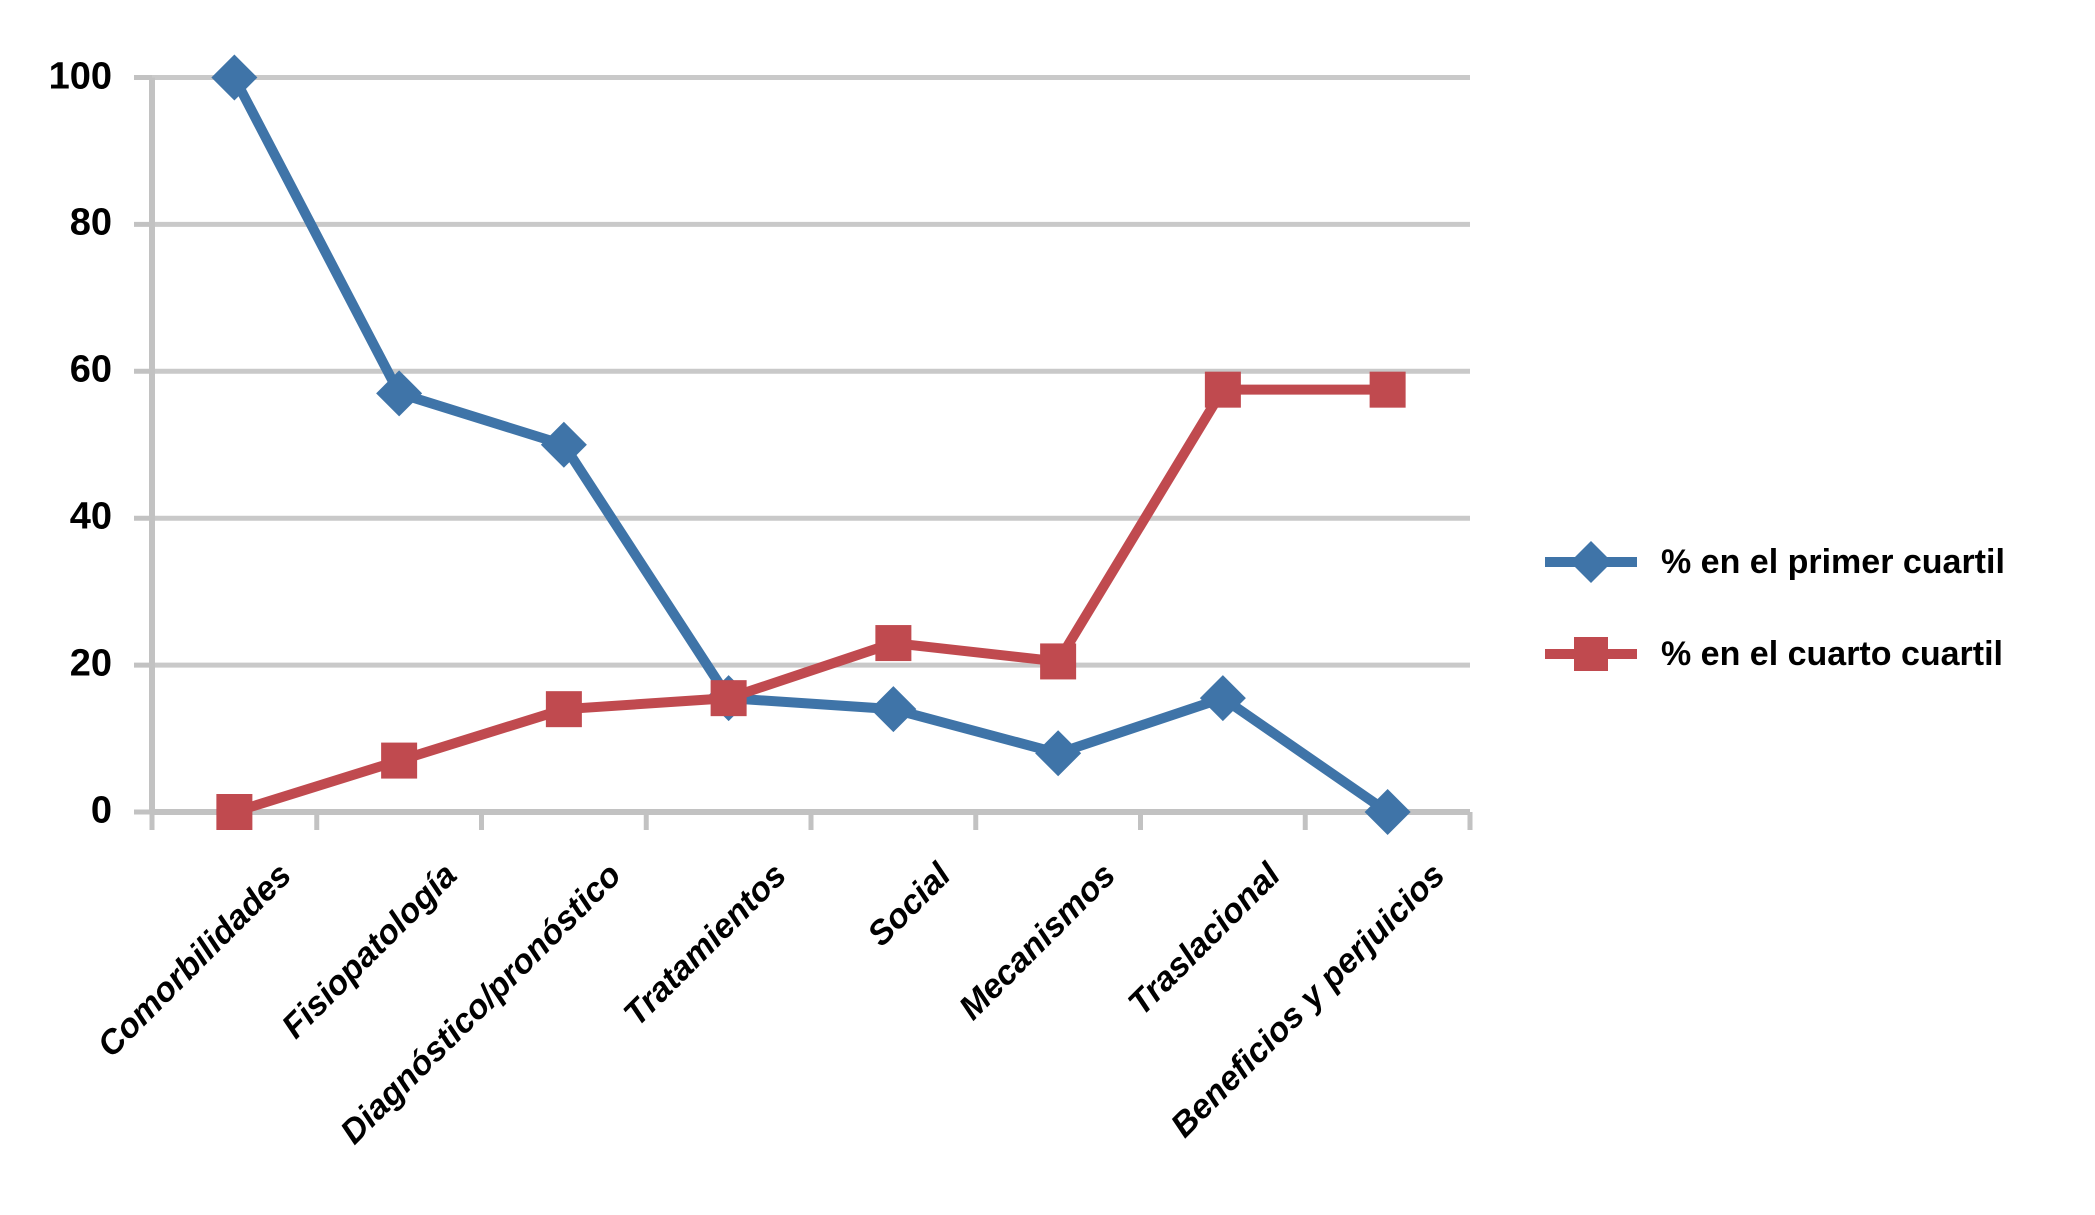  What do you see at coordinates (90, 663) in the screenshot?
I see `y-tick-label: 20` at bounding box center [90, 663].